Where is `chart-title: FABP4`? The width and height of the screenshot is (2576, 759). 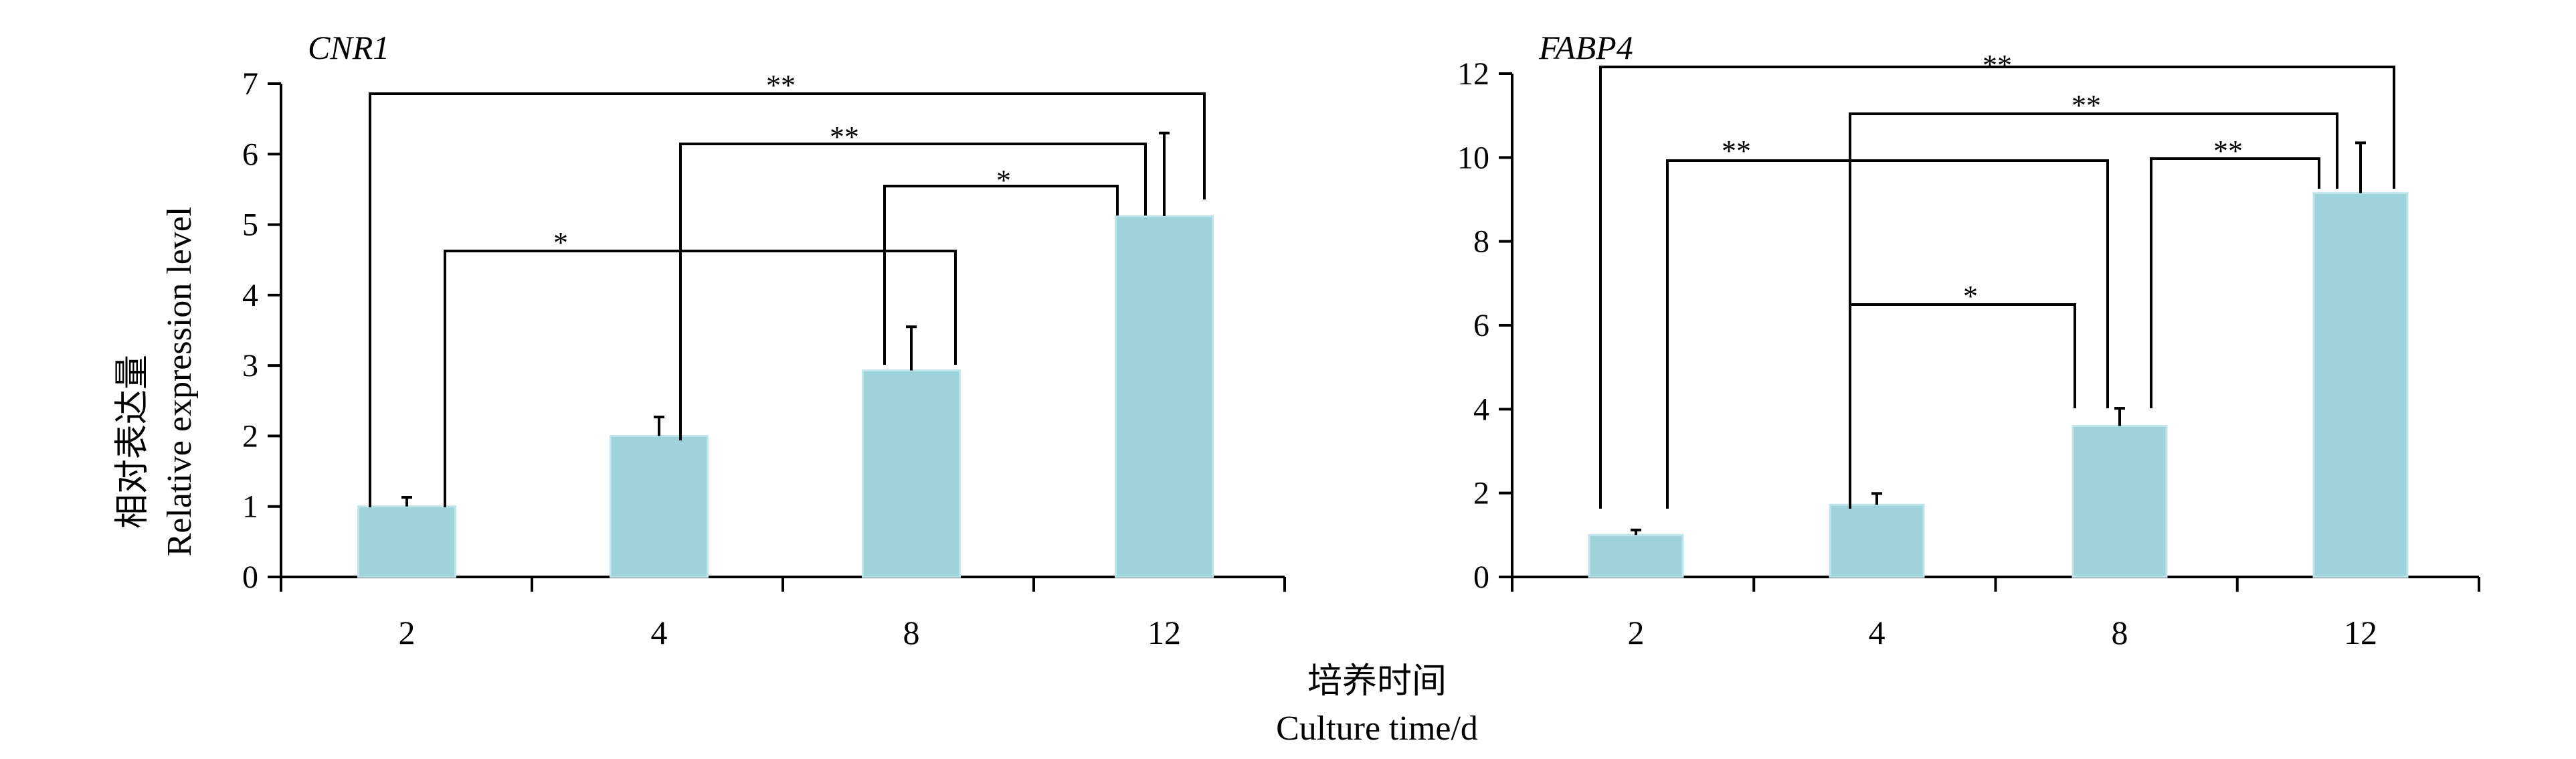 chart-title: FABP4 is located at coordinates (1585, 47).